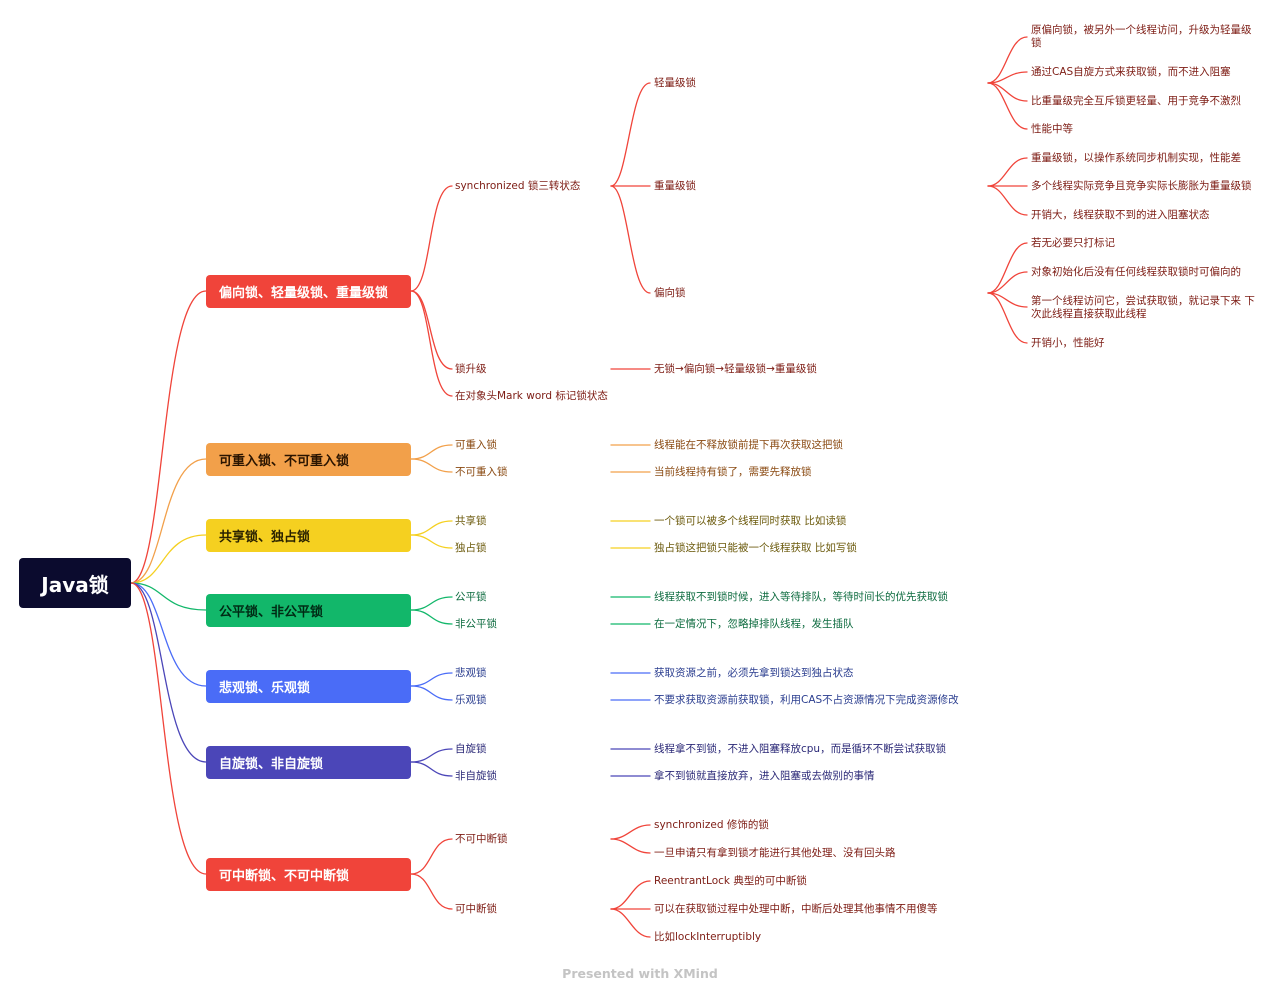 This screenshot has width=1280, height=994. I want to click on detail-interruptible-2: 可以在获取锁过程中处理中断，中断后处理其他事情不用傻等, so click(796, 909).